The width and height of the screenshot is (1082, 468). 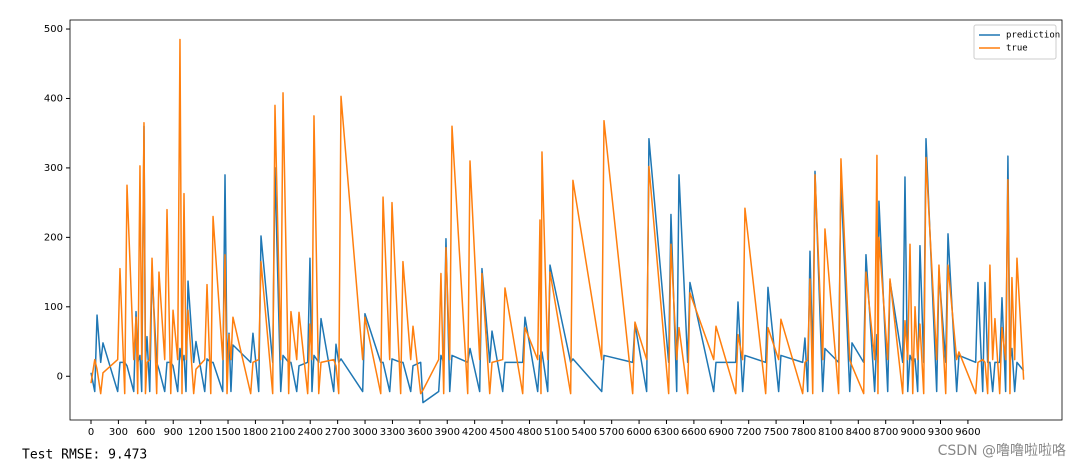 I want to click on x-tick-label: 3900, so click(x=447, y=432).